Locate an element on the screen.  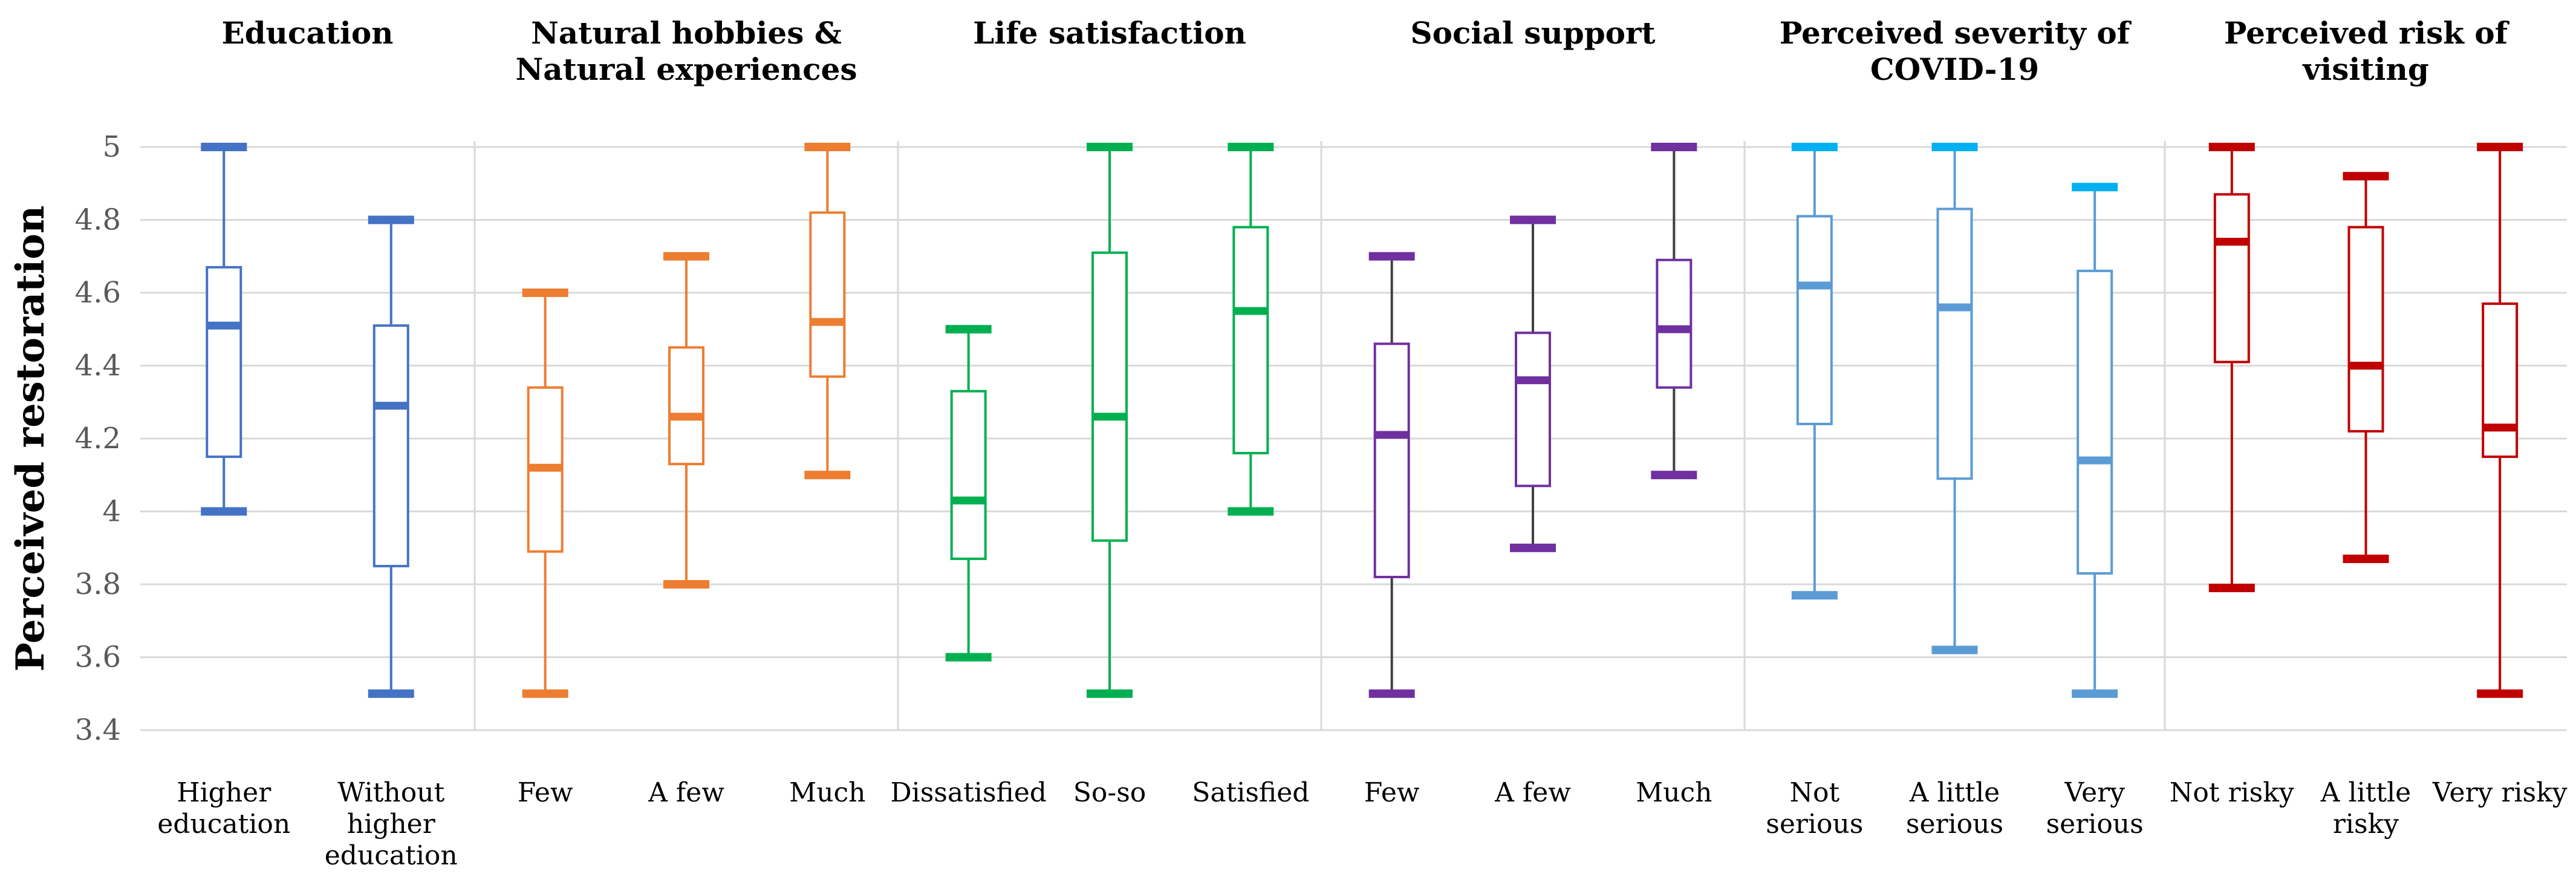
category-label-line: Very is located at coordinates (2094, 792).